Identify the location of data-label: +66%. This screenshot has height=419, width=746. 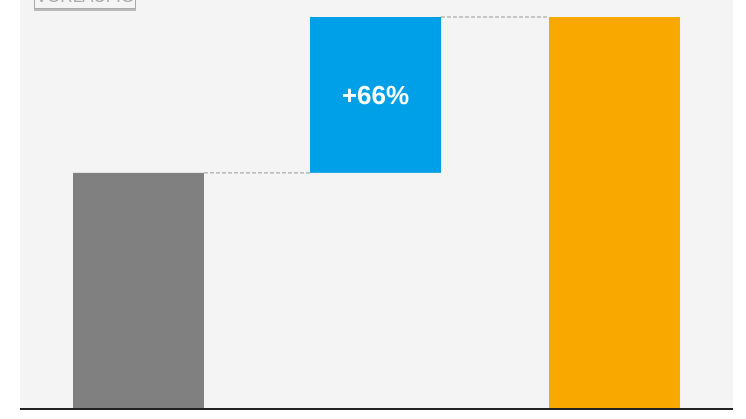
(375, 95).